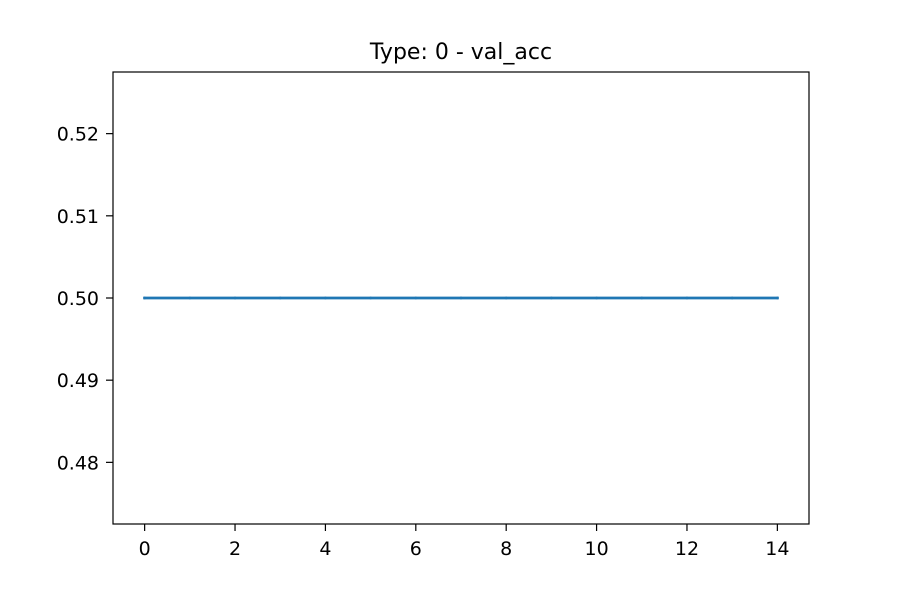 The image size is (900, 600). What do you see at coordinates (78, 463) in the screenshot?
I see `y-tick-label-0: 0.48` at bounding box center [78, 463].